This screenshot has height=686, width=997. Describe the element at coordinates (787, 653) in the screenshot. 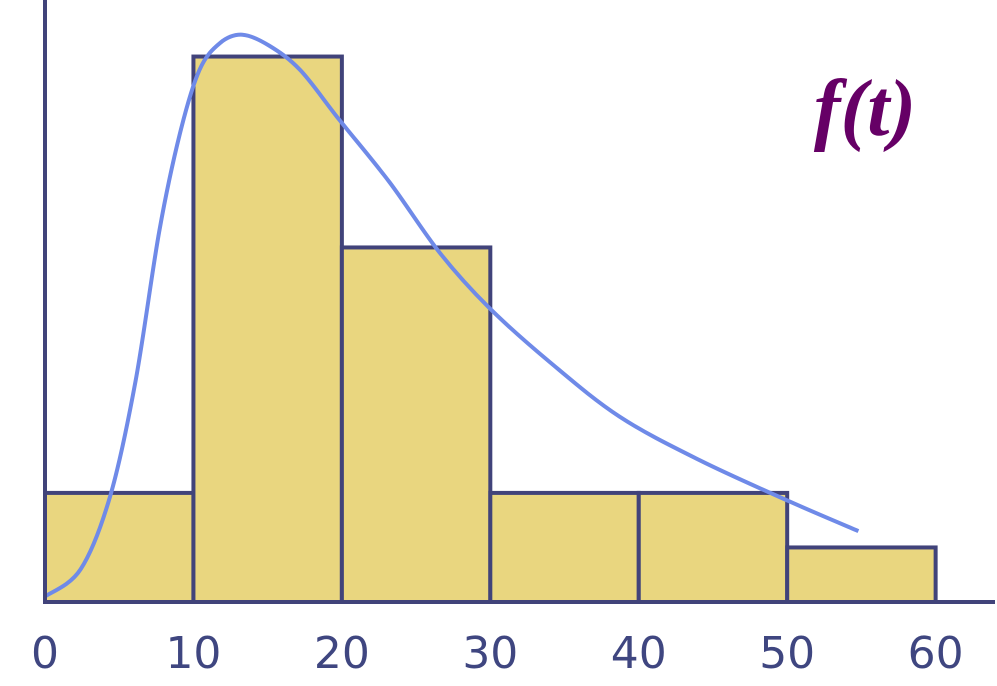

I see `x-tick-label: 50` at that location.